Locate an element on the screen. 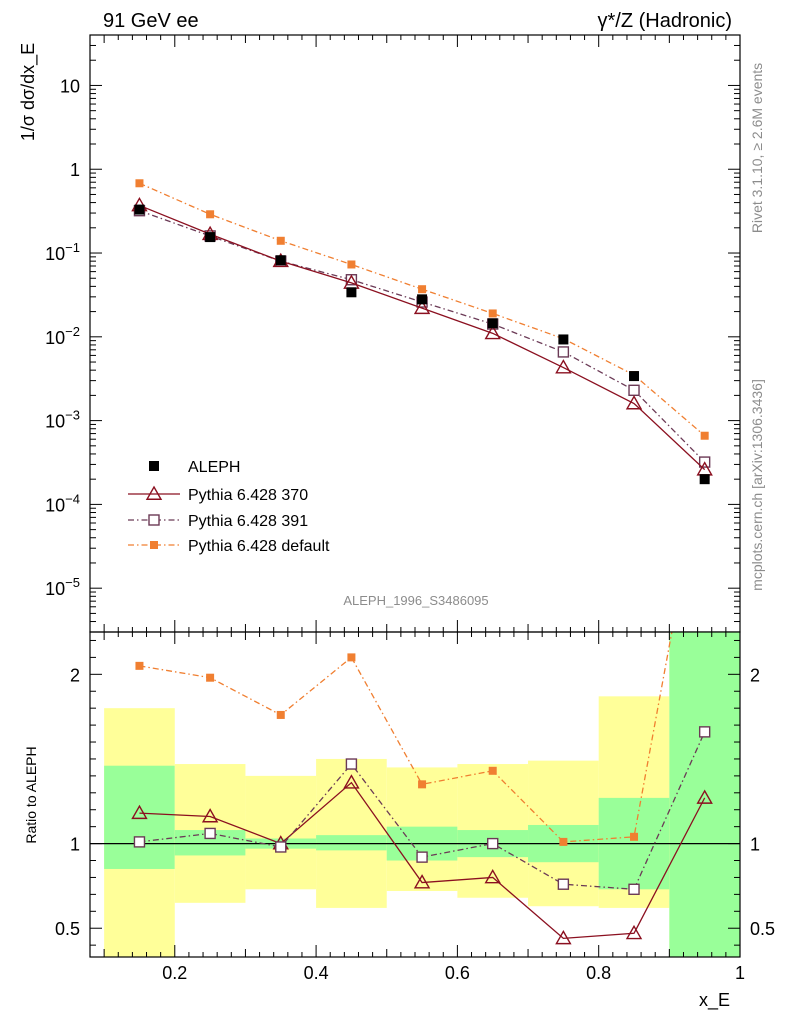  ratio-y-tick-label: 2 is located at coordinates (75, 675).